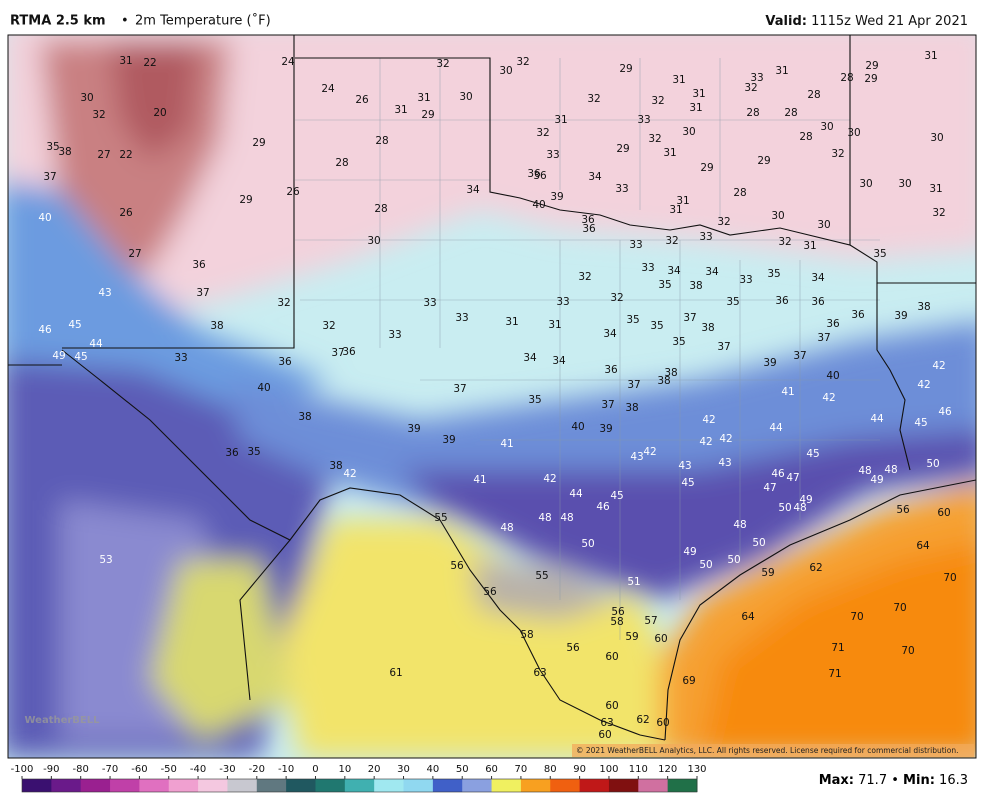 The width and height of the screenshot is (984, 808). I want to click on colorbar-tick-label: 110, so click(638, 769).